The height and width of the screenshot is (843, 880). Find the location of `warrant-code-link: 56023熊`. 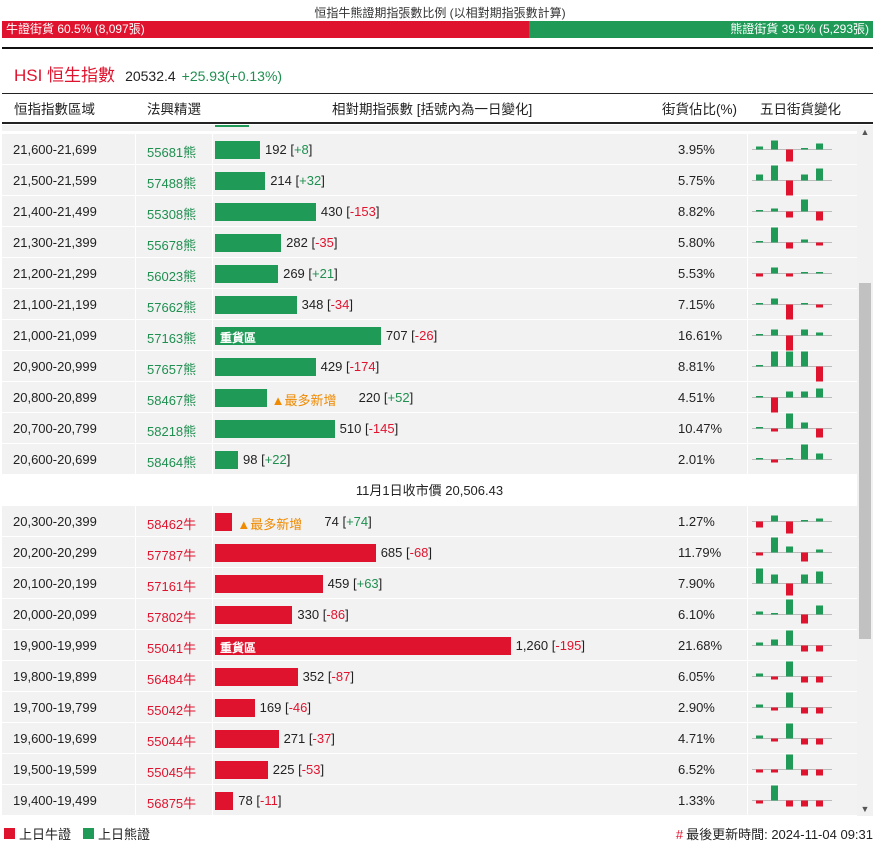

warrant-code-link: 56023熊 is located at coordinates (172, 276).